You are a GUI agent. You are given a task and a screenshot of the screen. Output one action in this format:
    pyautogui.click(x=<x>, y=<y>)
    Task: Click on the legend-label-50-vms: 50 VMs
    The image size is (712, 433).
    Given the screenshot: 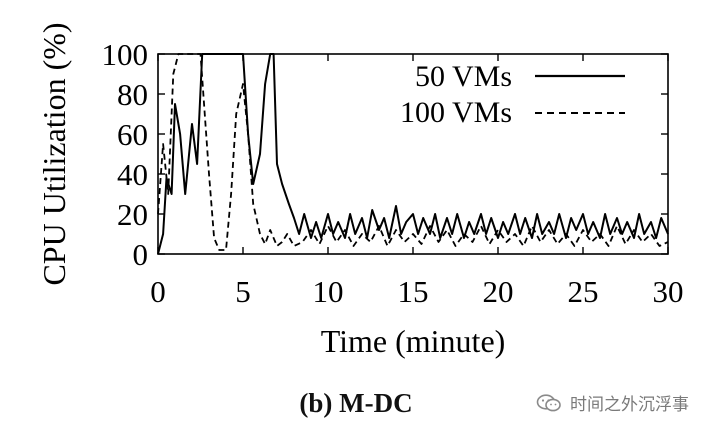 What is the action you would take?
    pyautogui.click(x=463, y=76)
    